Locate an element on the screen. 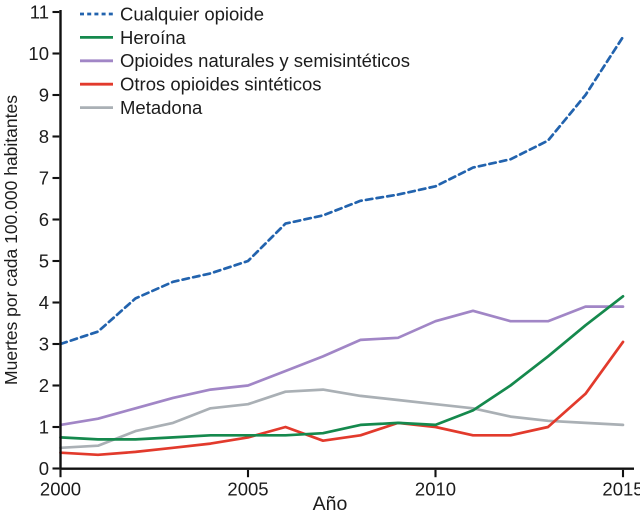 Image resolution: width=640 pixels, height=519 pixels. x-tick-label-2000: 2000 is located at coordinates (60, 489).